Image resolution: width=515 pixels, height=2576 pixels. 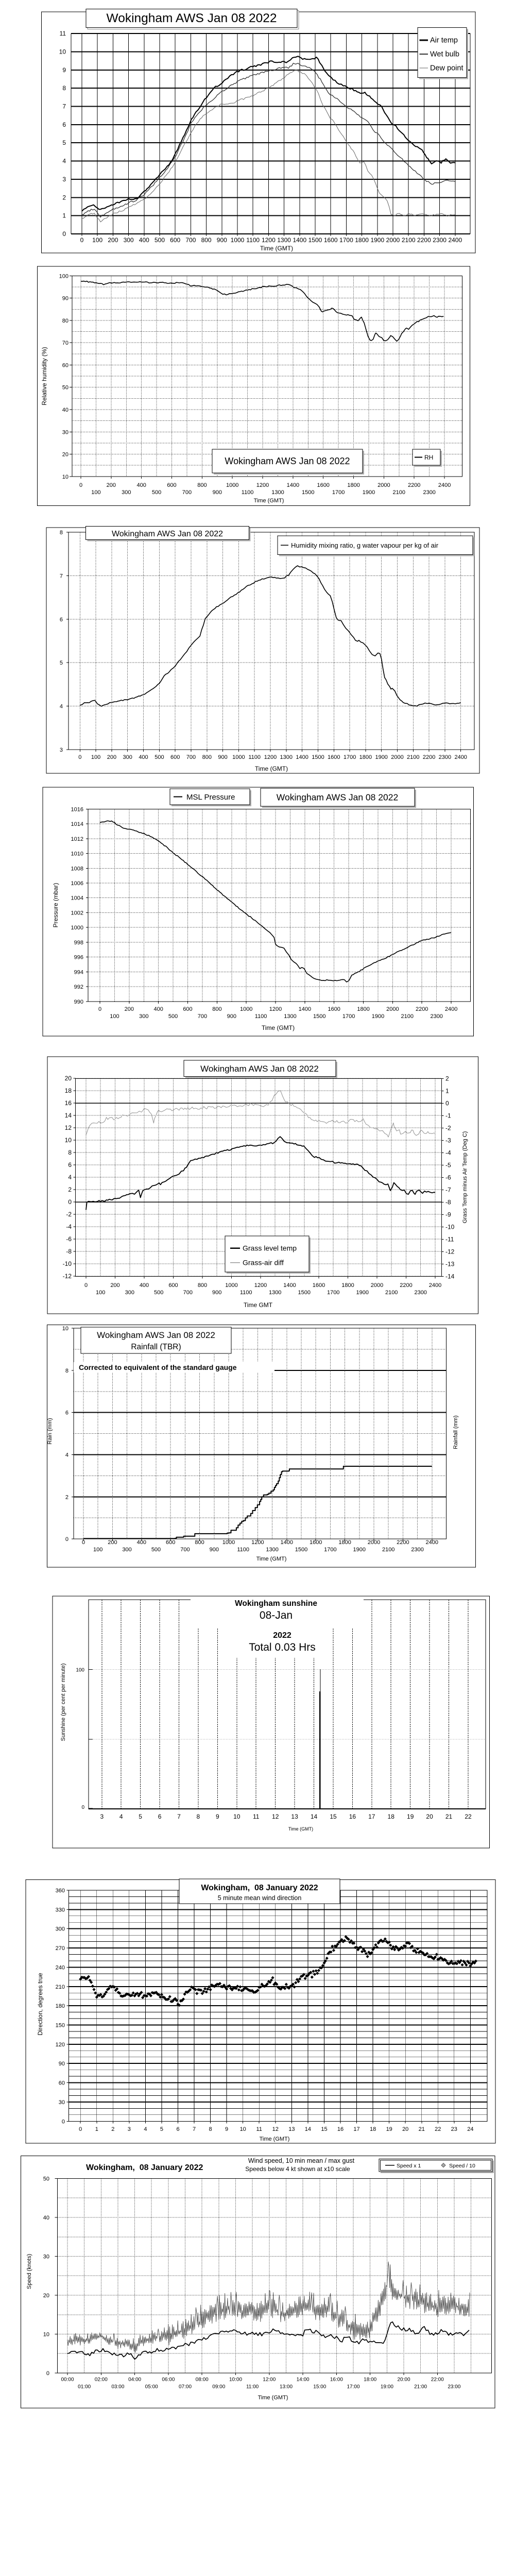 I want to click on svg-text: 9, so click(x=227, y=2129).